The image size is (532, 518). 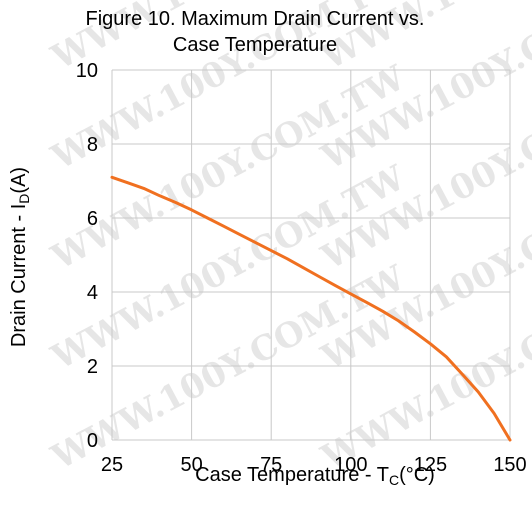 I want to click on y-axis-label: Drain Current - ID(A), so click(x=20, y=257).